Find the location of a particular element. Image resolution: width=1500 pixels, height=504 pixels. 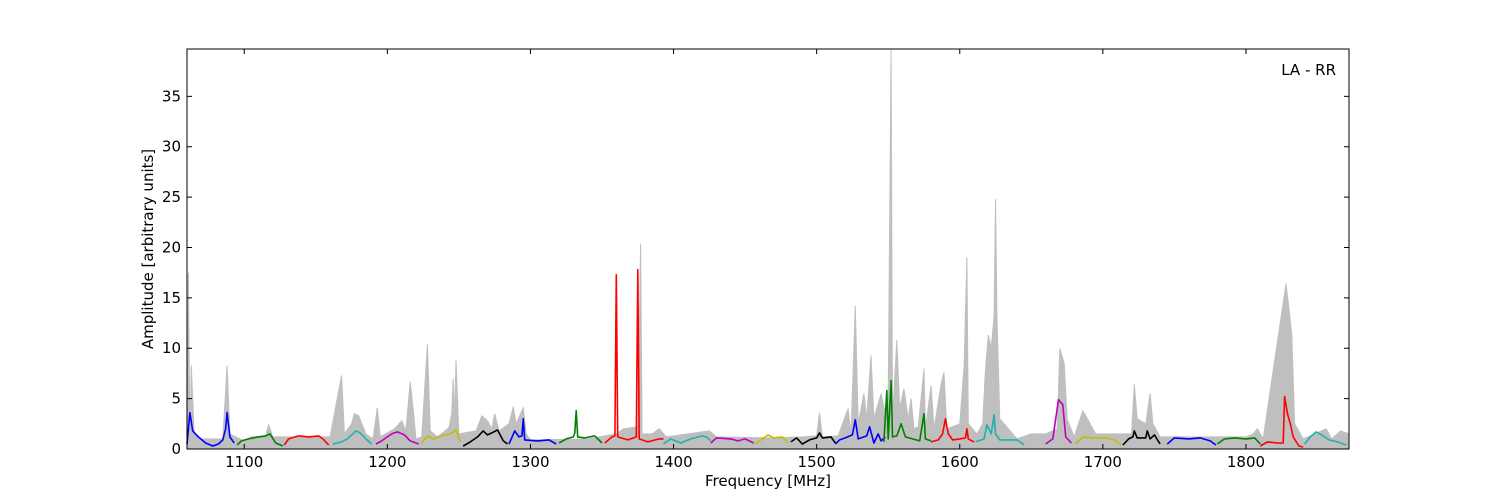

y-tick-label: 10 is located at coordinates (171, 348).